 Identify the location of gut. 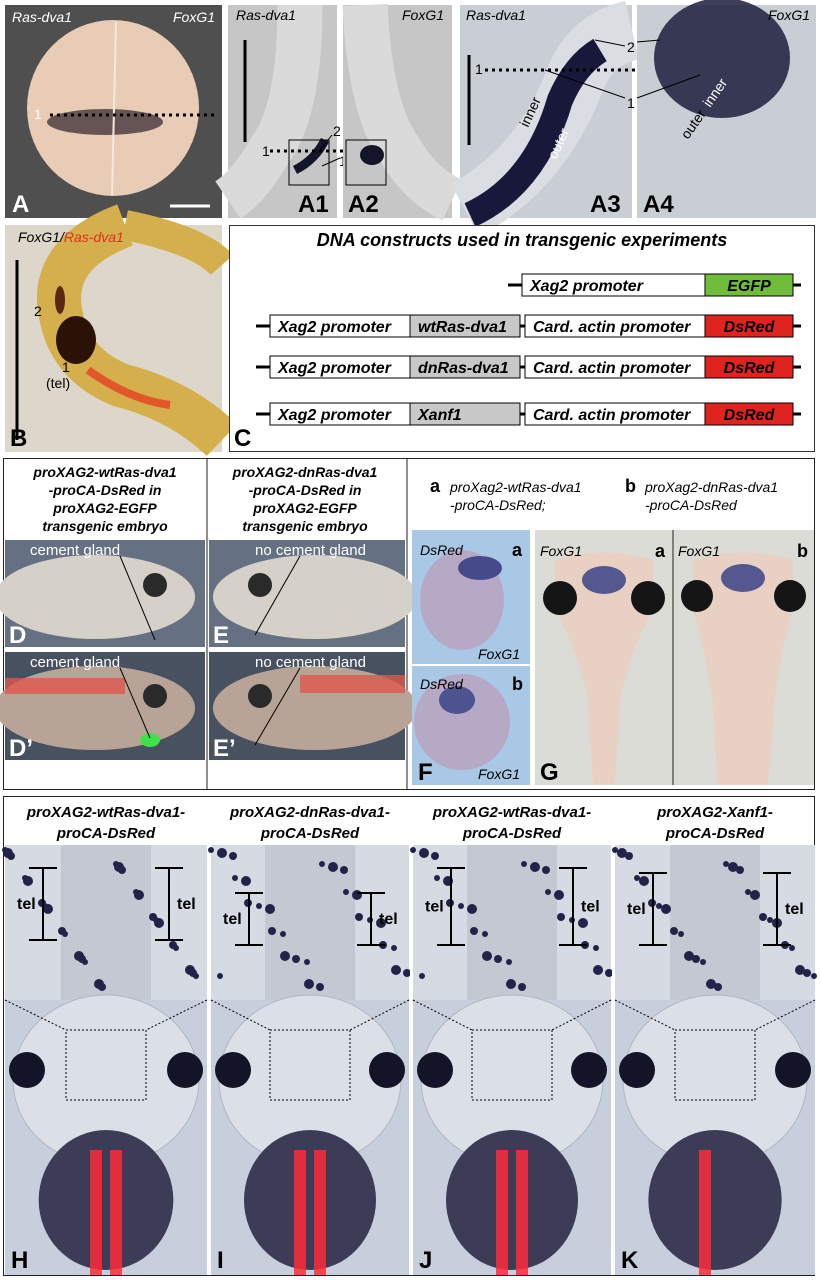
(310, 1200).